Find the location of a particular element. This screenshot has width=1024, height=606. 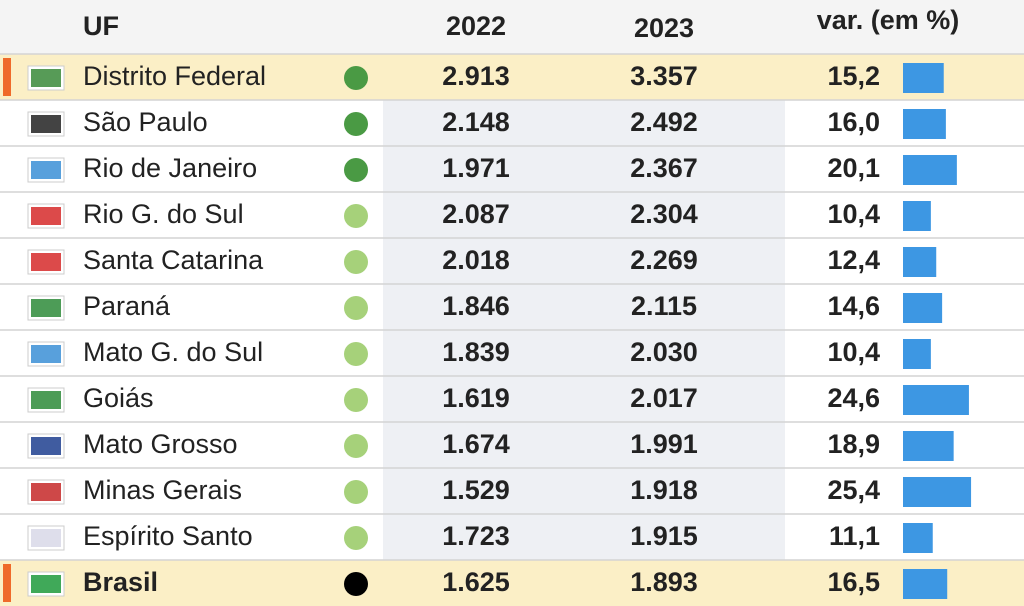

value-2023: 2.367 is located at coordinates (664, 168).